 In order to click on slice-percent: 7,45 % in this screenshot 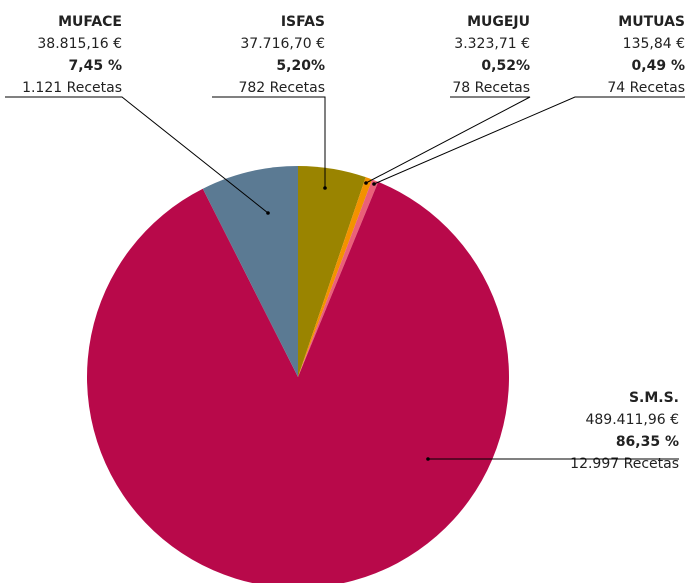, I will do `click(95, 66)`.